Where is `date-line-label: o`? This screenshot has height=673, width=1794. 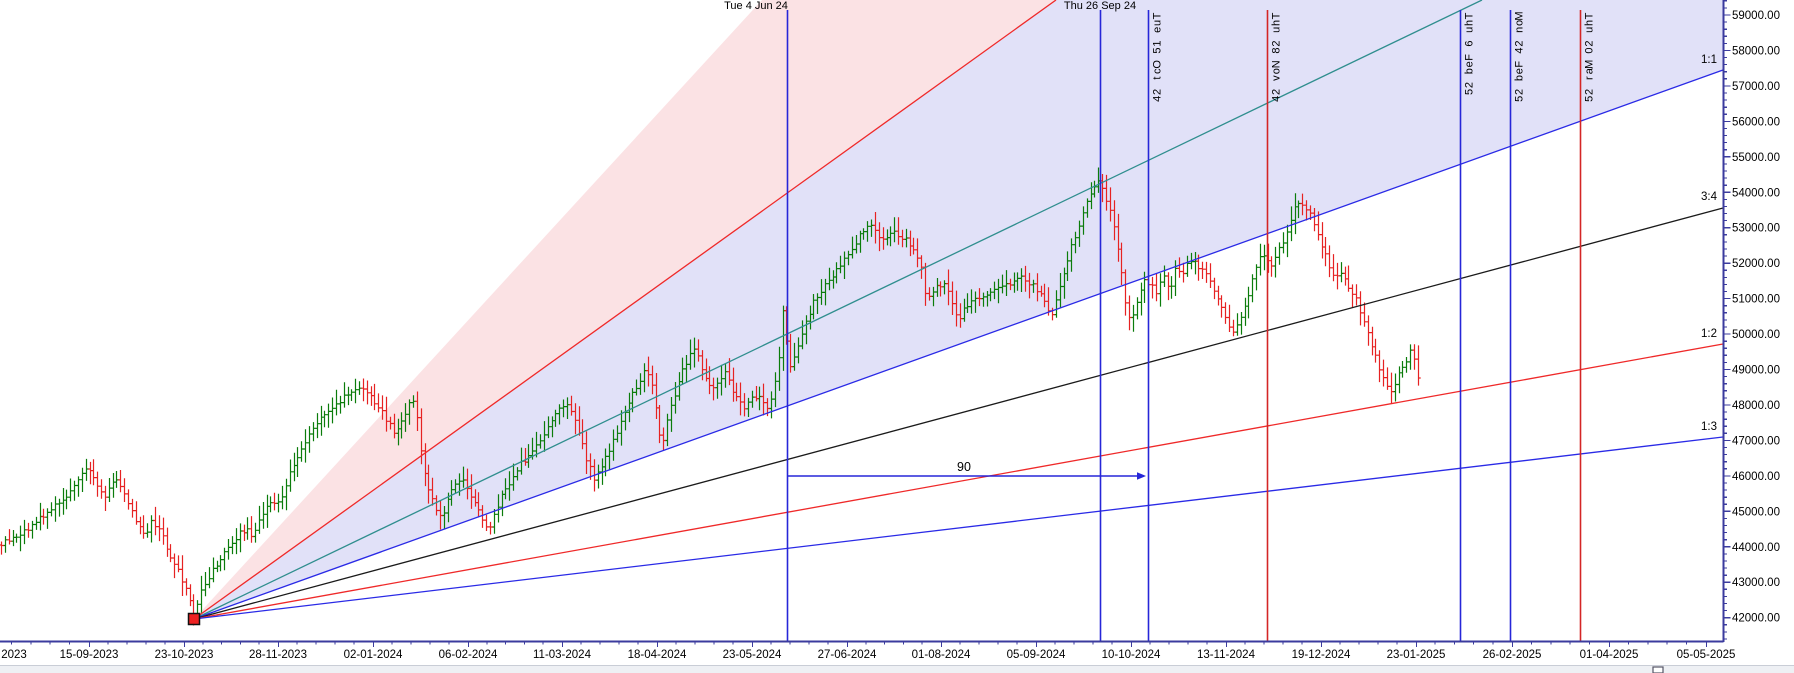
date-line-label: o is located at coordinates (1520, 23).